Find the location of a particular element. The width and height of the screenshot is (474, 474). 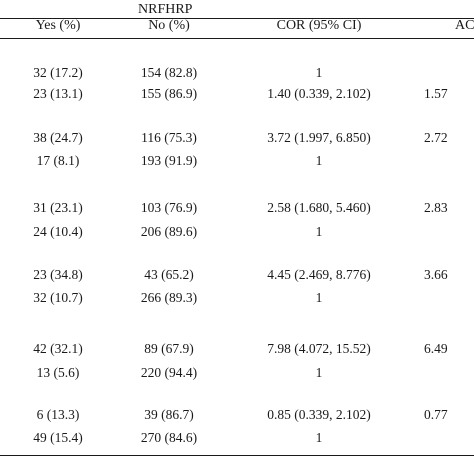

column-header-yes: Yes (%) is located at coordinates (58, 25).